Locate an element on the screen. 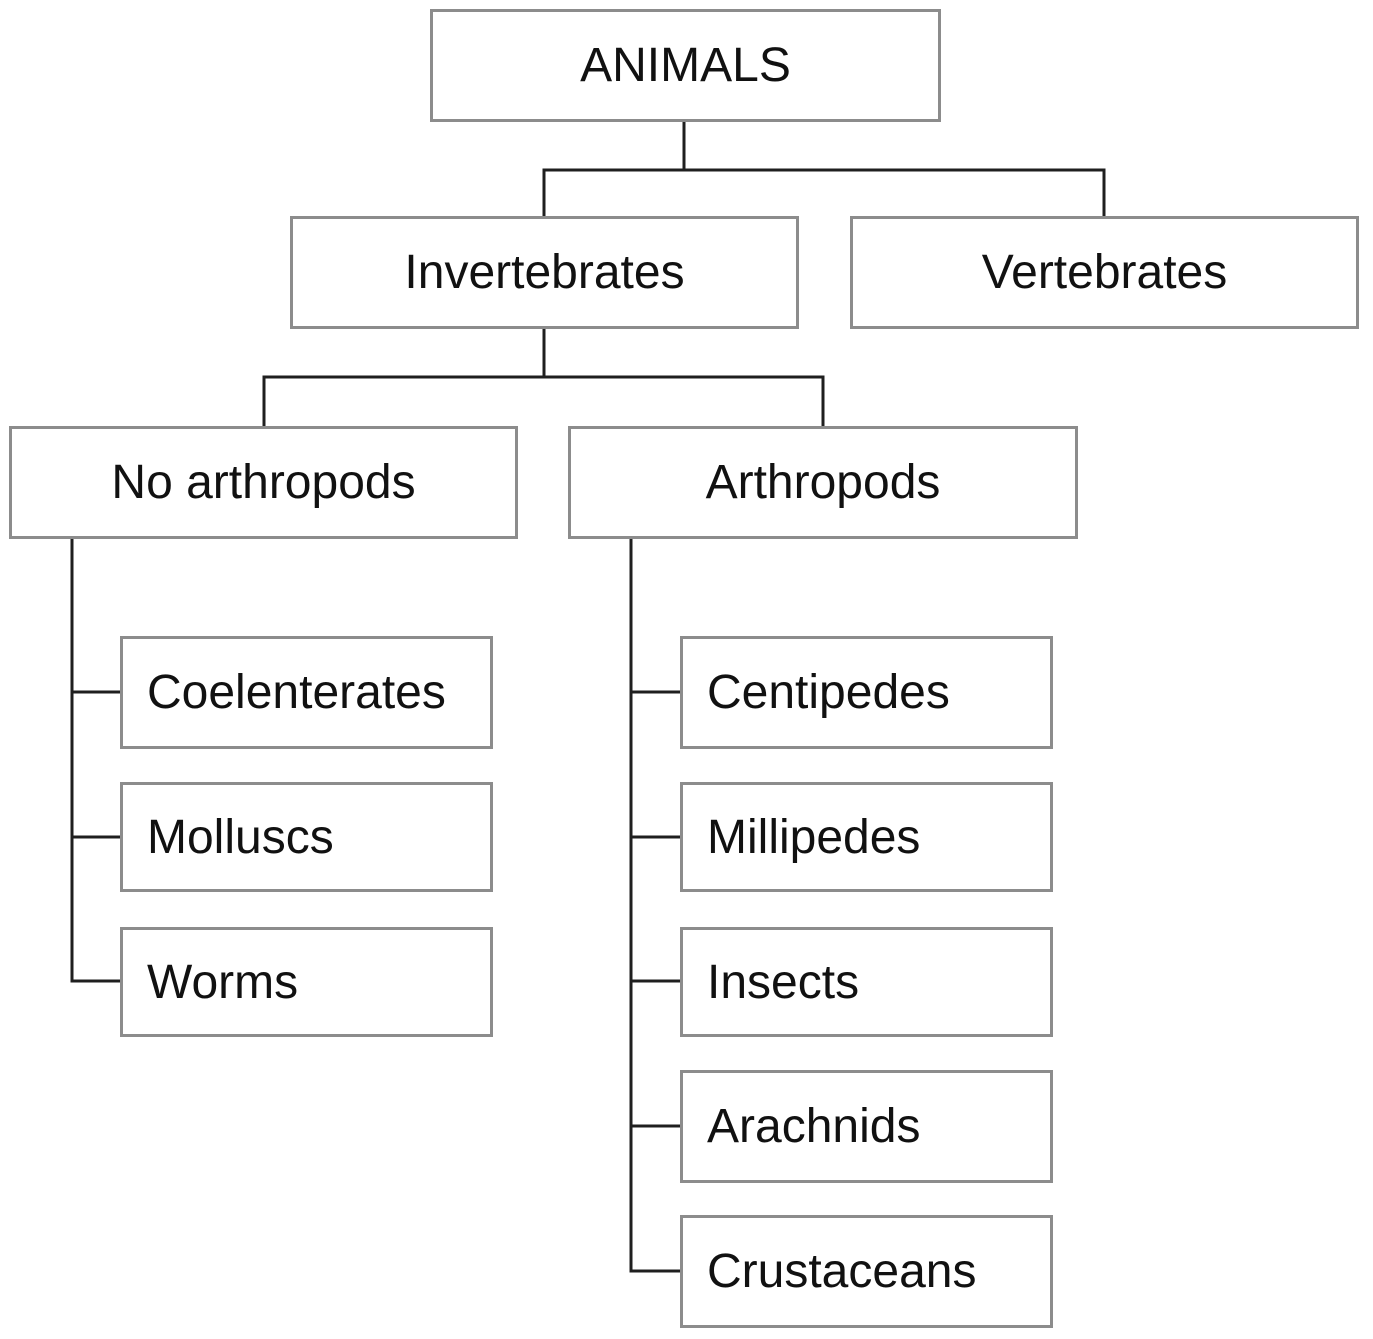 This screenshot has height=1339, width=1373. node-worms: Worms is located at coordinates (306, 982).